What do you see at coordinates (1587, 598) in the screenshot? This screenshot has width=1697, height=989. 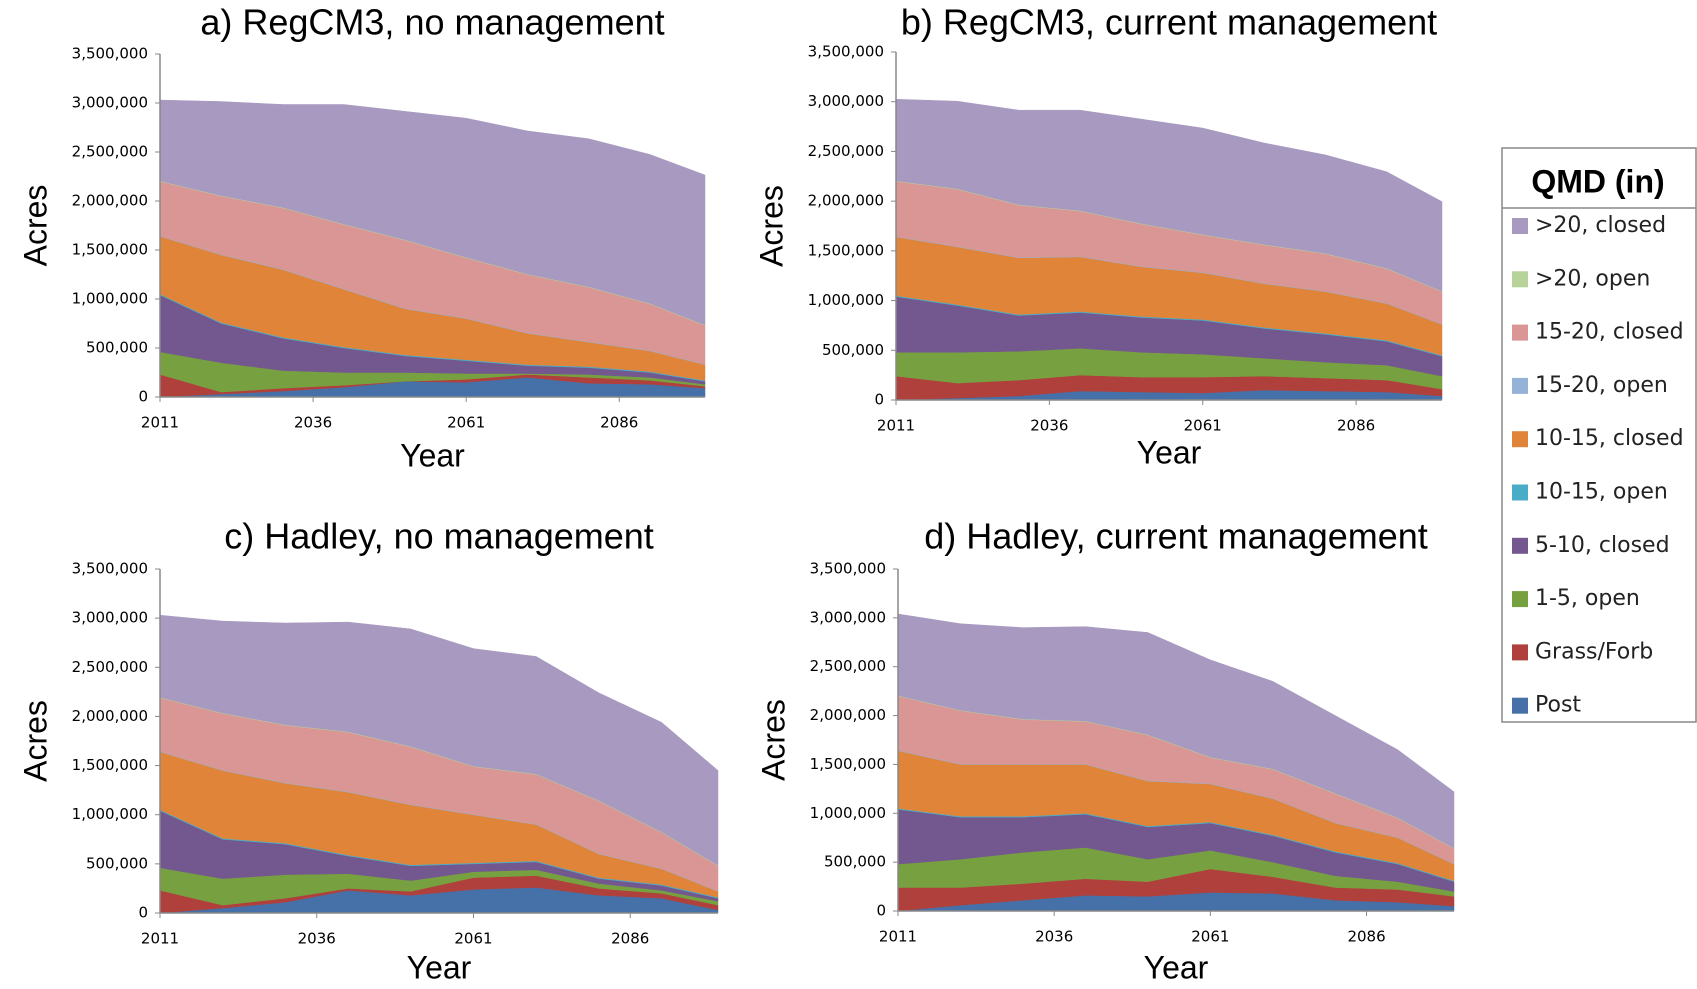 I see `legend-label: 1-5, open` at bounding box center [1587, 598].